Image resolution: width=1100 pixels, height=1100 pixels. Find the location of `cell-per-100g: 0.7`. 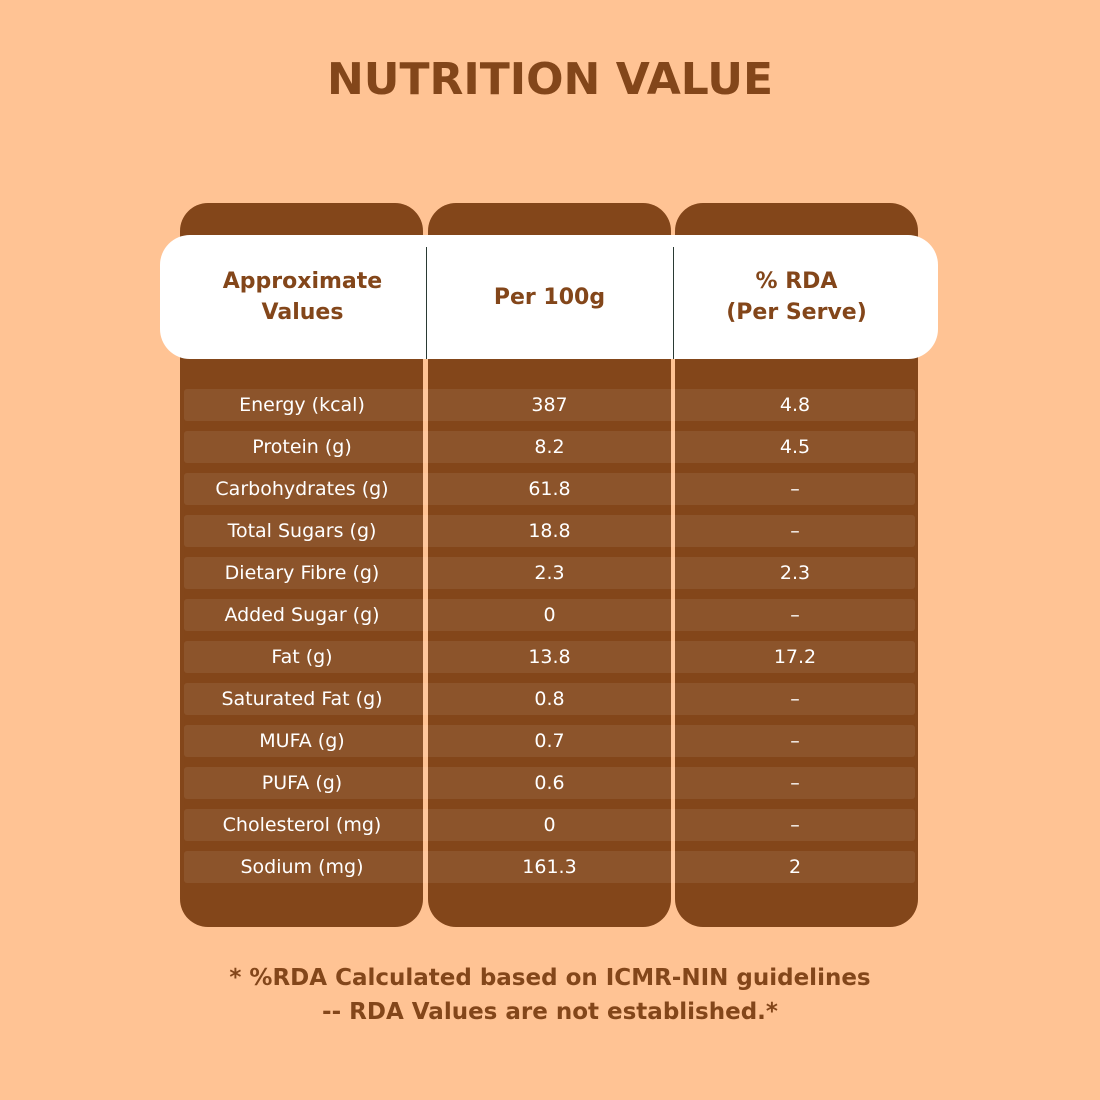

cell-per-100g: 0.7 is located at coordinates (549, 741).